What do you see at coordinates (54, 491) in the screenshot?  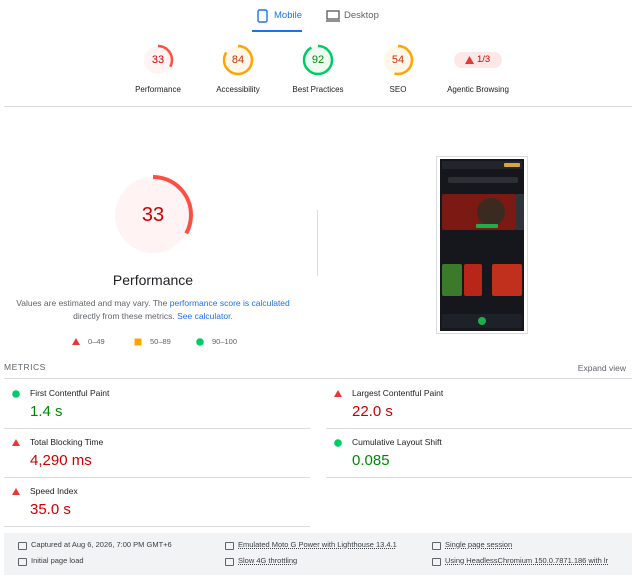 I see `metric-name: Speed Index` at bounding box center [54, 491].